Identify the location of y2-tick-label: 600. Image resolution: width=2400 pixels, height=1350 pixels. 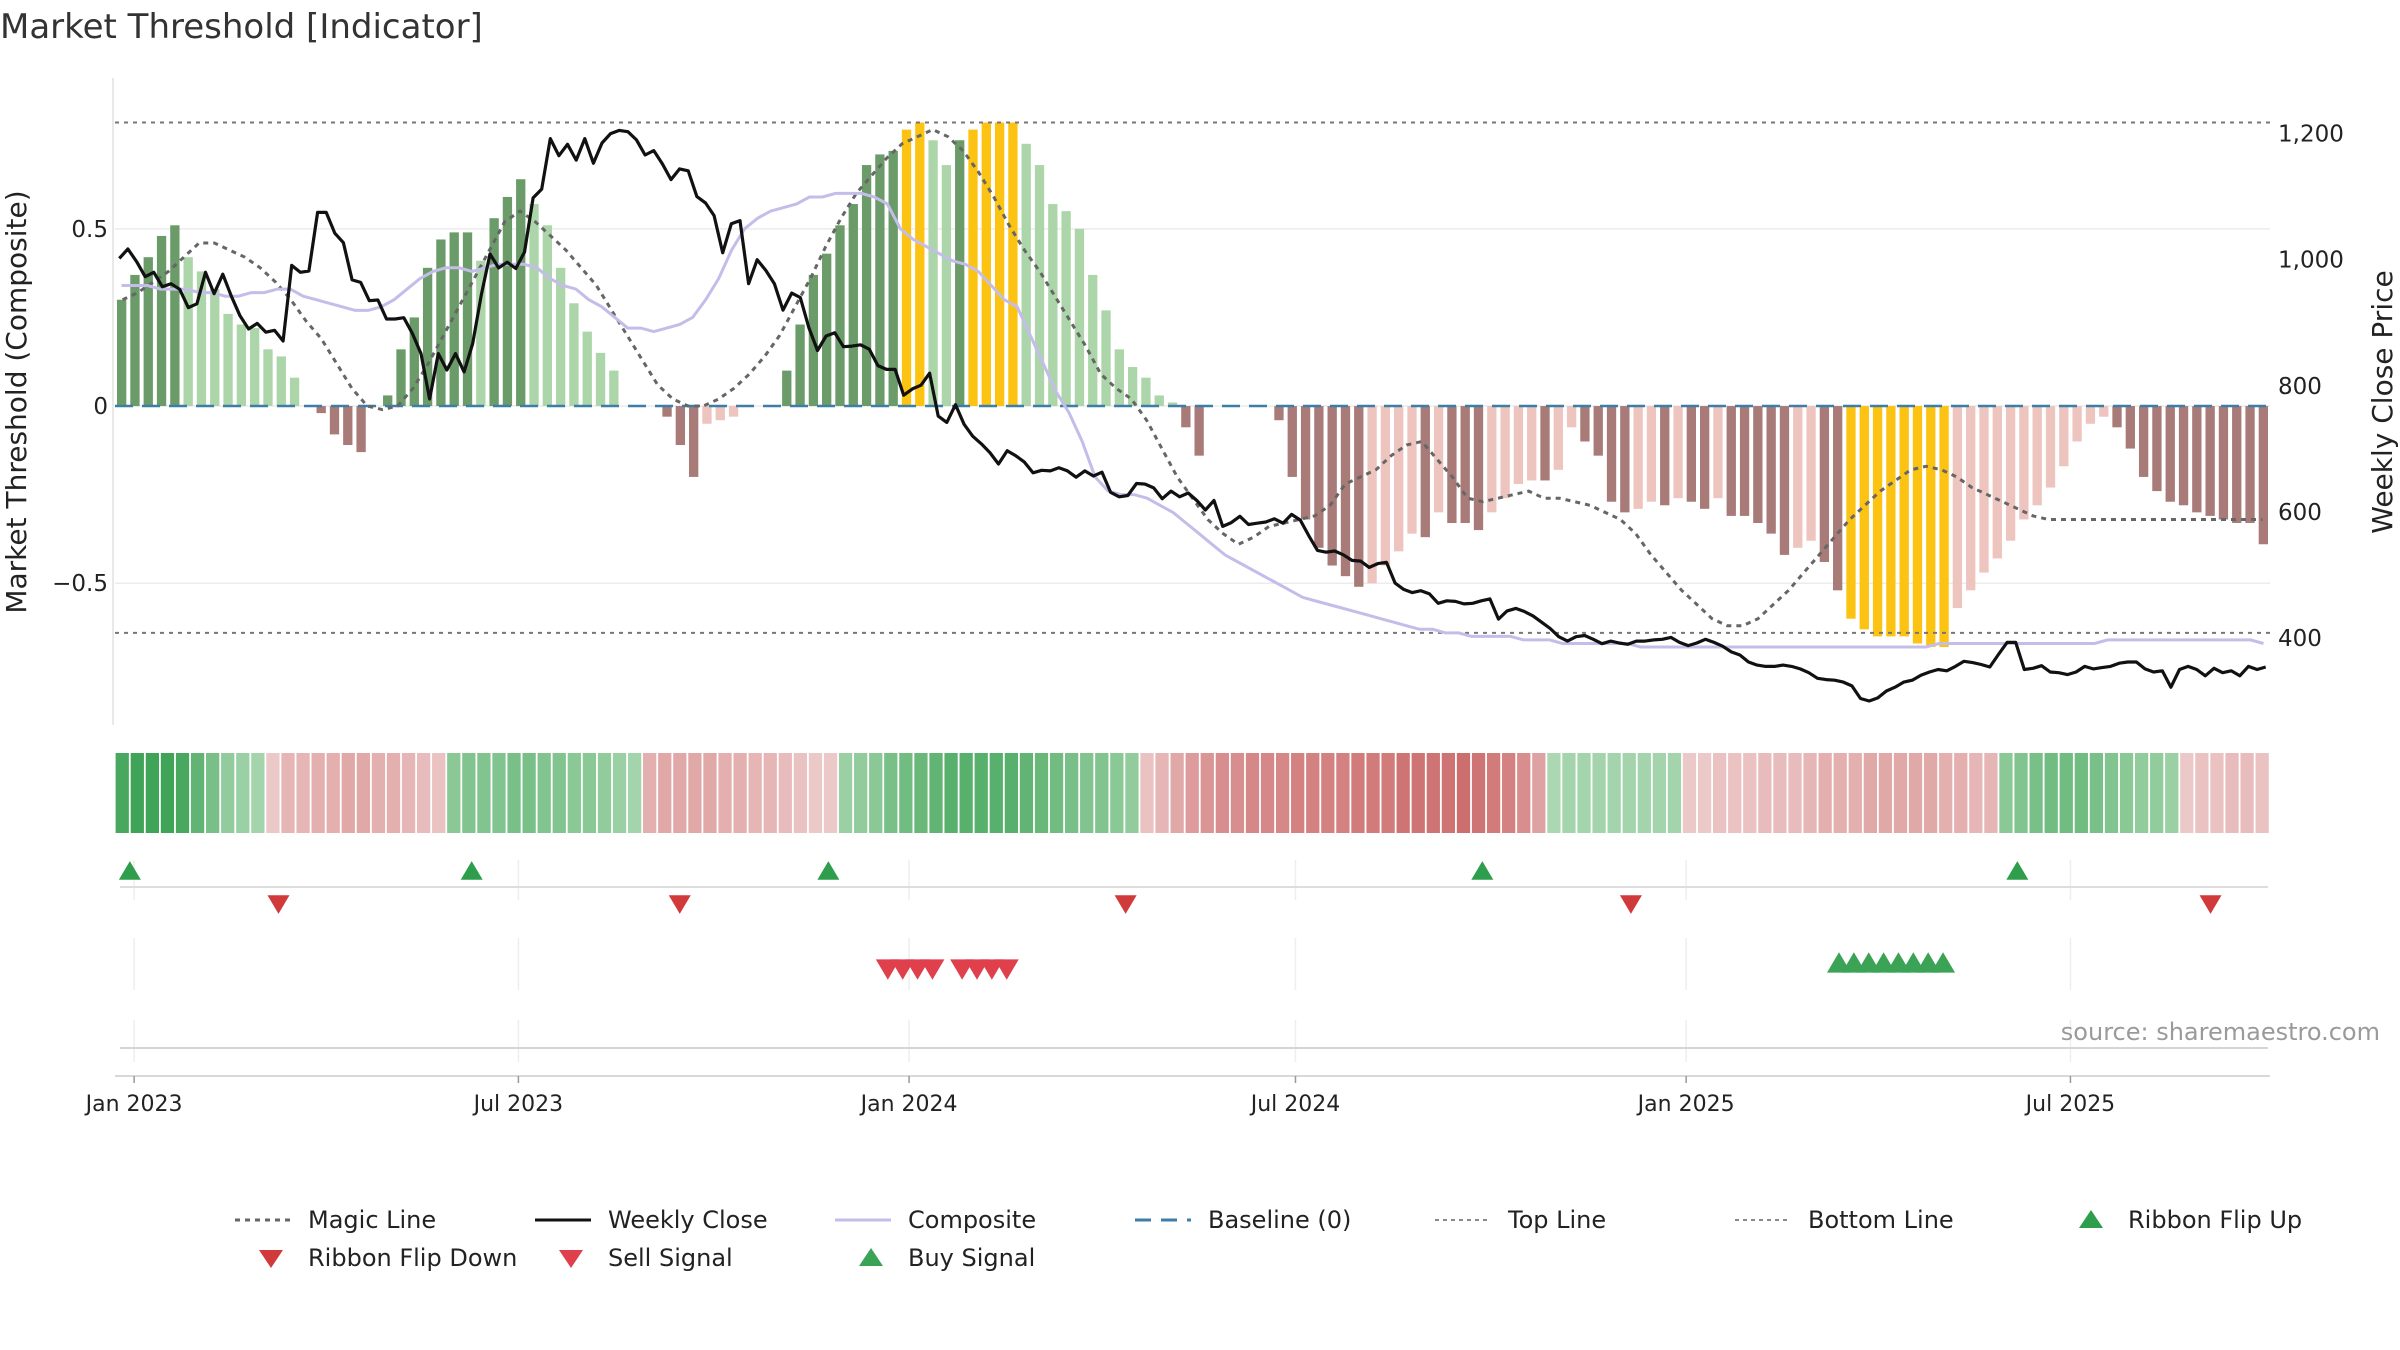
(2300, 513).